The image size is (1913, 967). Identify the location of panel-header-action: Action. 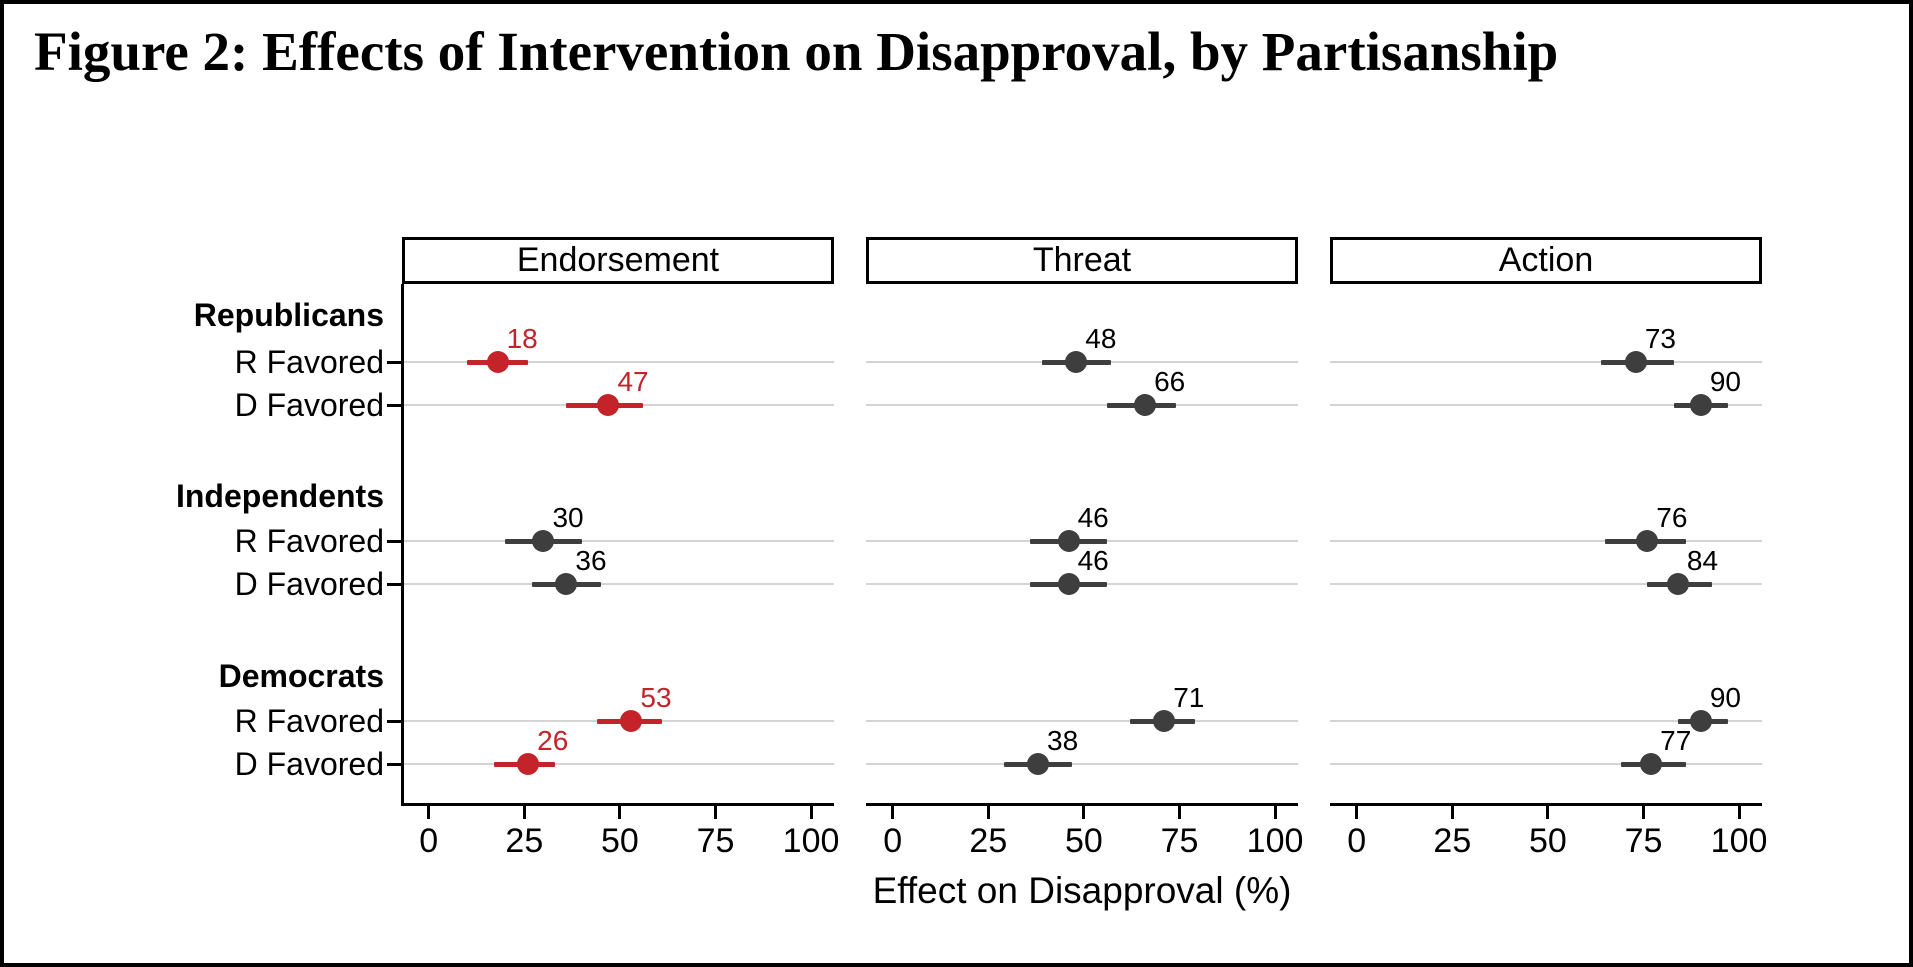
(1546, 260).